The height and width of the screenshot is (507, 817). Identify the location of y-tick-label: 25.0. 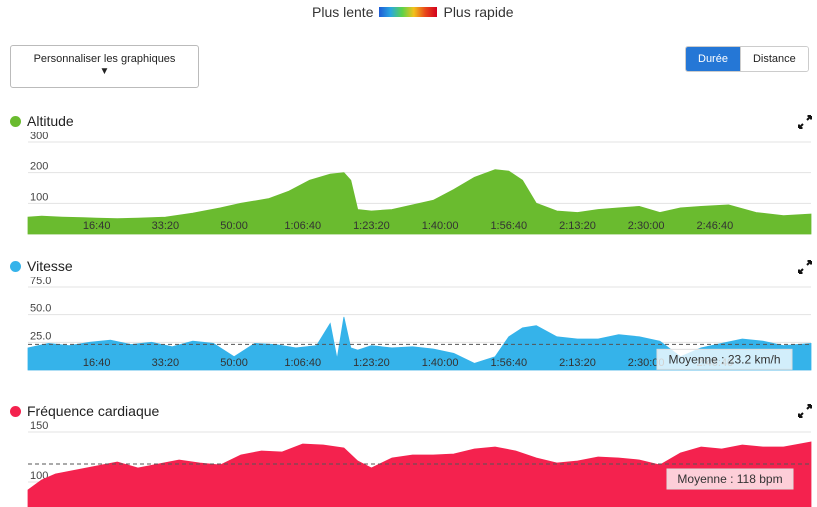
(40, 336).